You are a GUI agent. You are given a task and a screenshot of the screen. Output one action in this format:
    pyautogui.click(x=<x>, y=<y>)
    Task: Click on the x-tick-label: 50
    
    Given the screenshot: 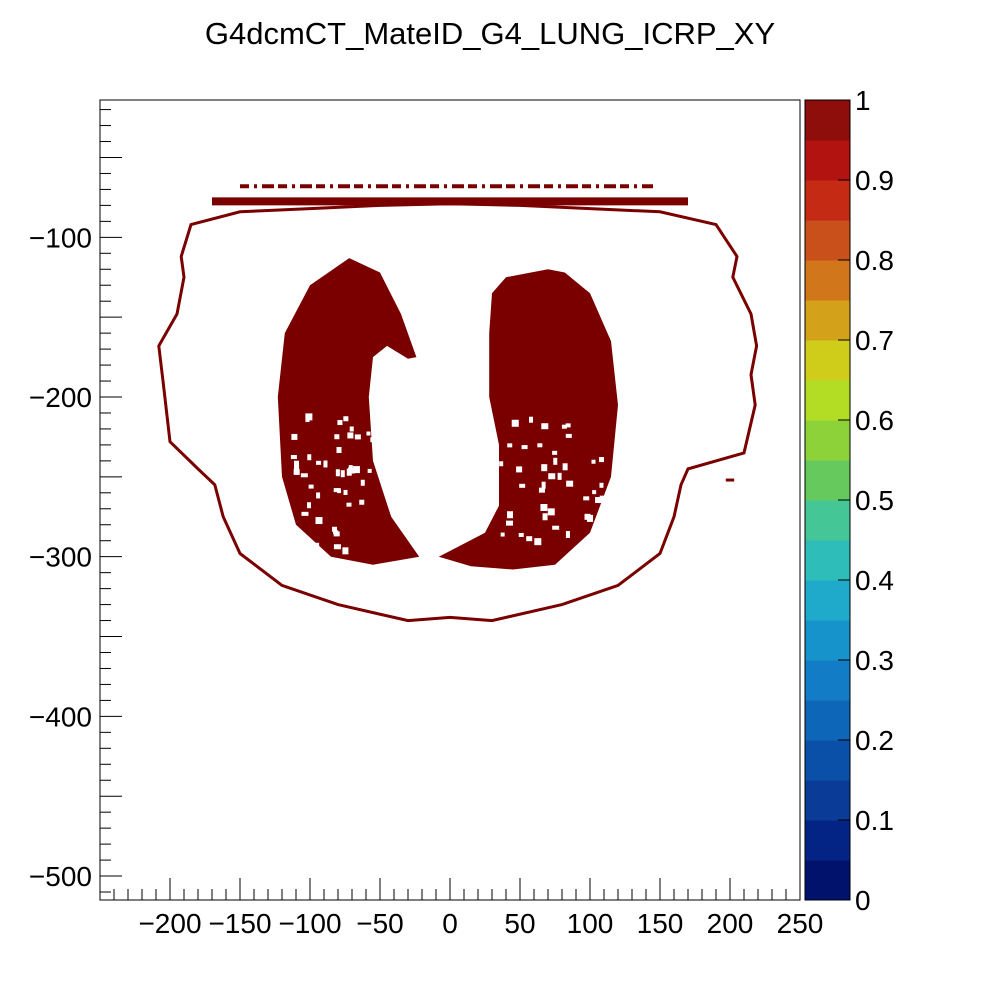 What is the action you would take?
    pyautogui.click(x=519, y=923)
    